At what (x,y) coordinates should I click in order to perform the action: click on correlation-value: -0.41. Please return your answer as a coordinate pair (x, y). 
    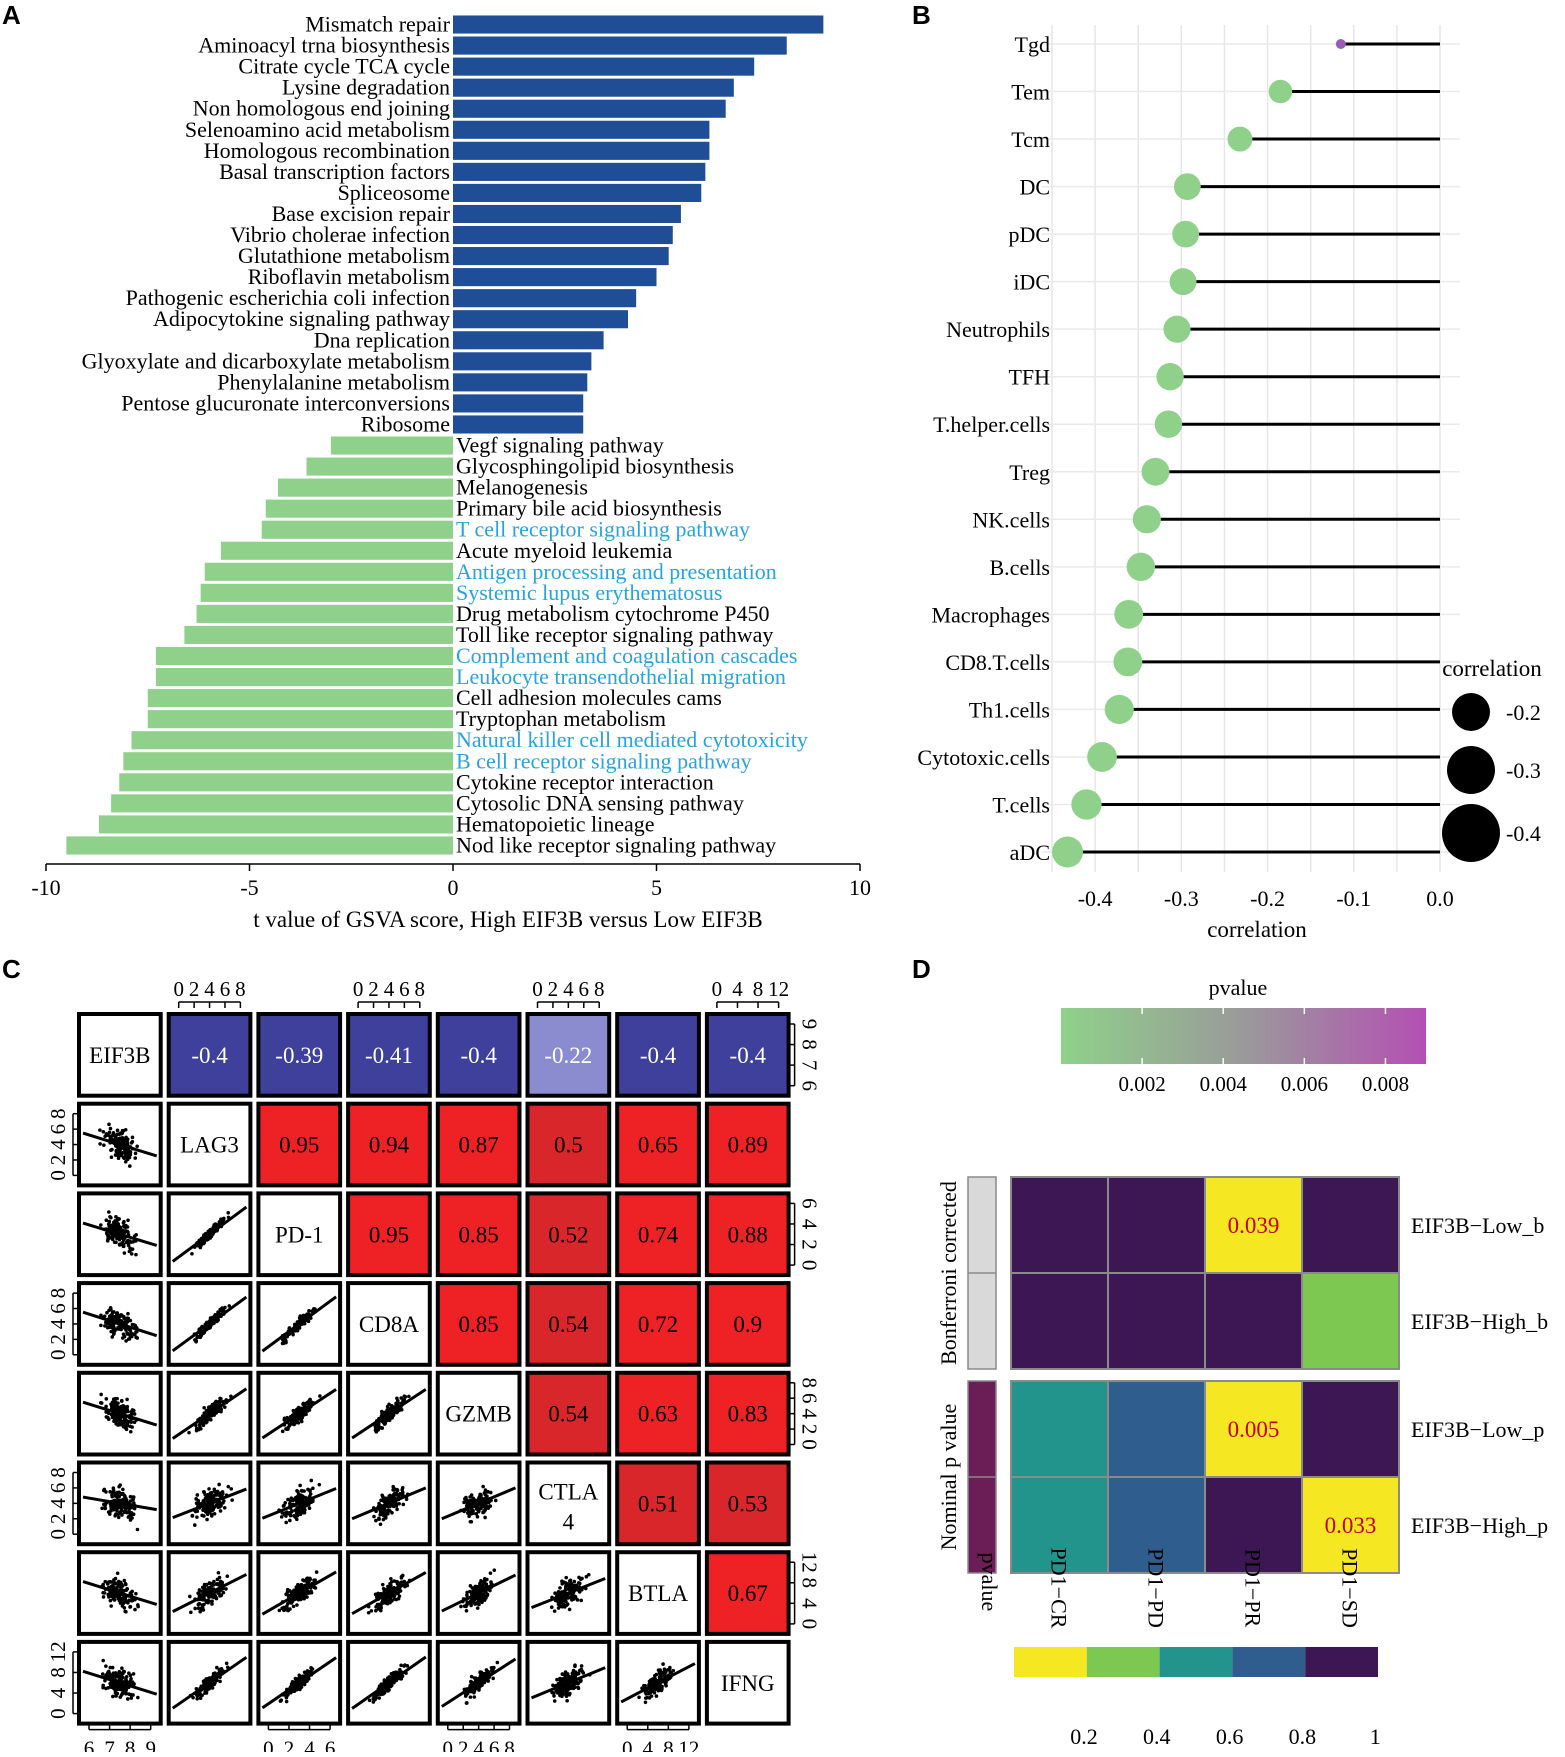
    Looking at the image, I should click on (389, 1055).